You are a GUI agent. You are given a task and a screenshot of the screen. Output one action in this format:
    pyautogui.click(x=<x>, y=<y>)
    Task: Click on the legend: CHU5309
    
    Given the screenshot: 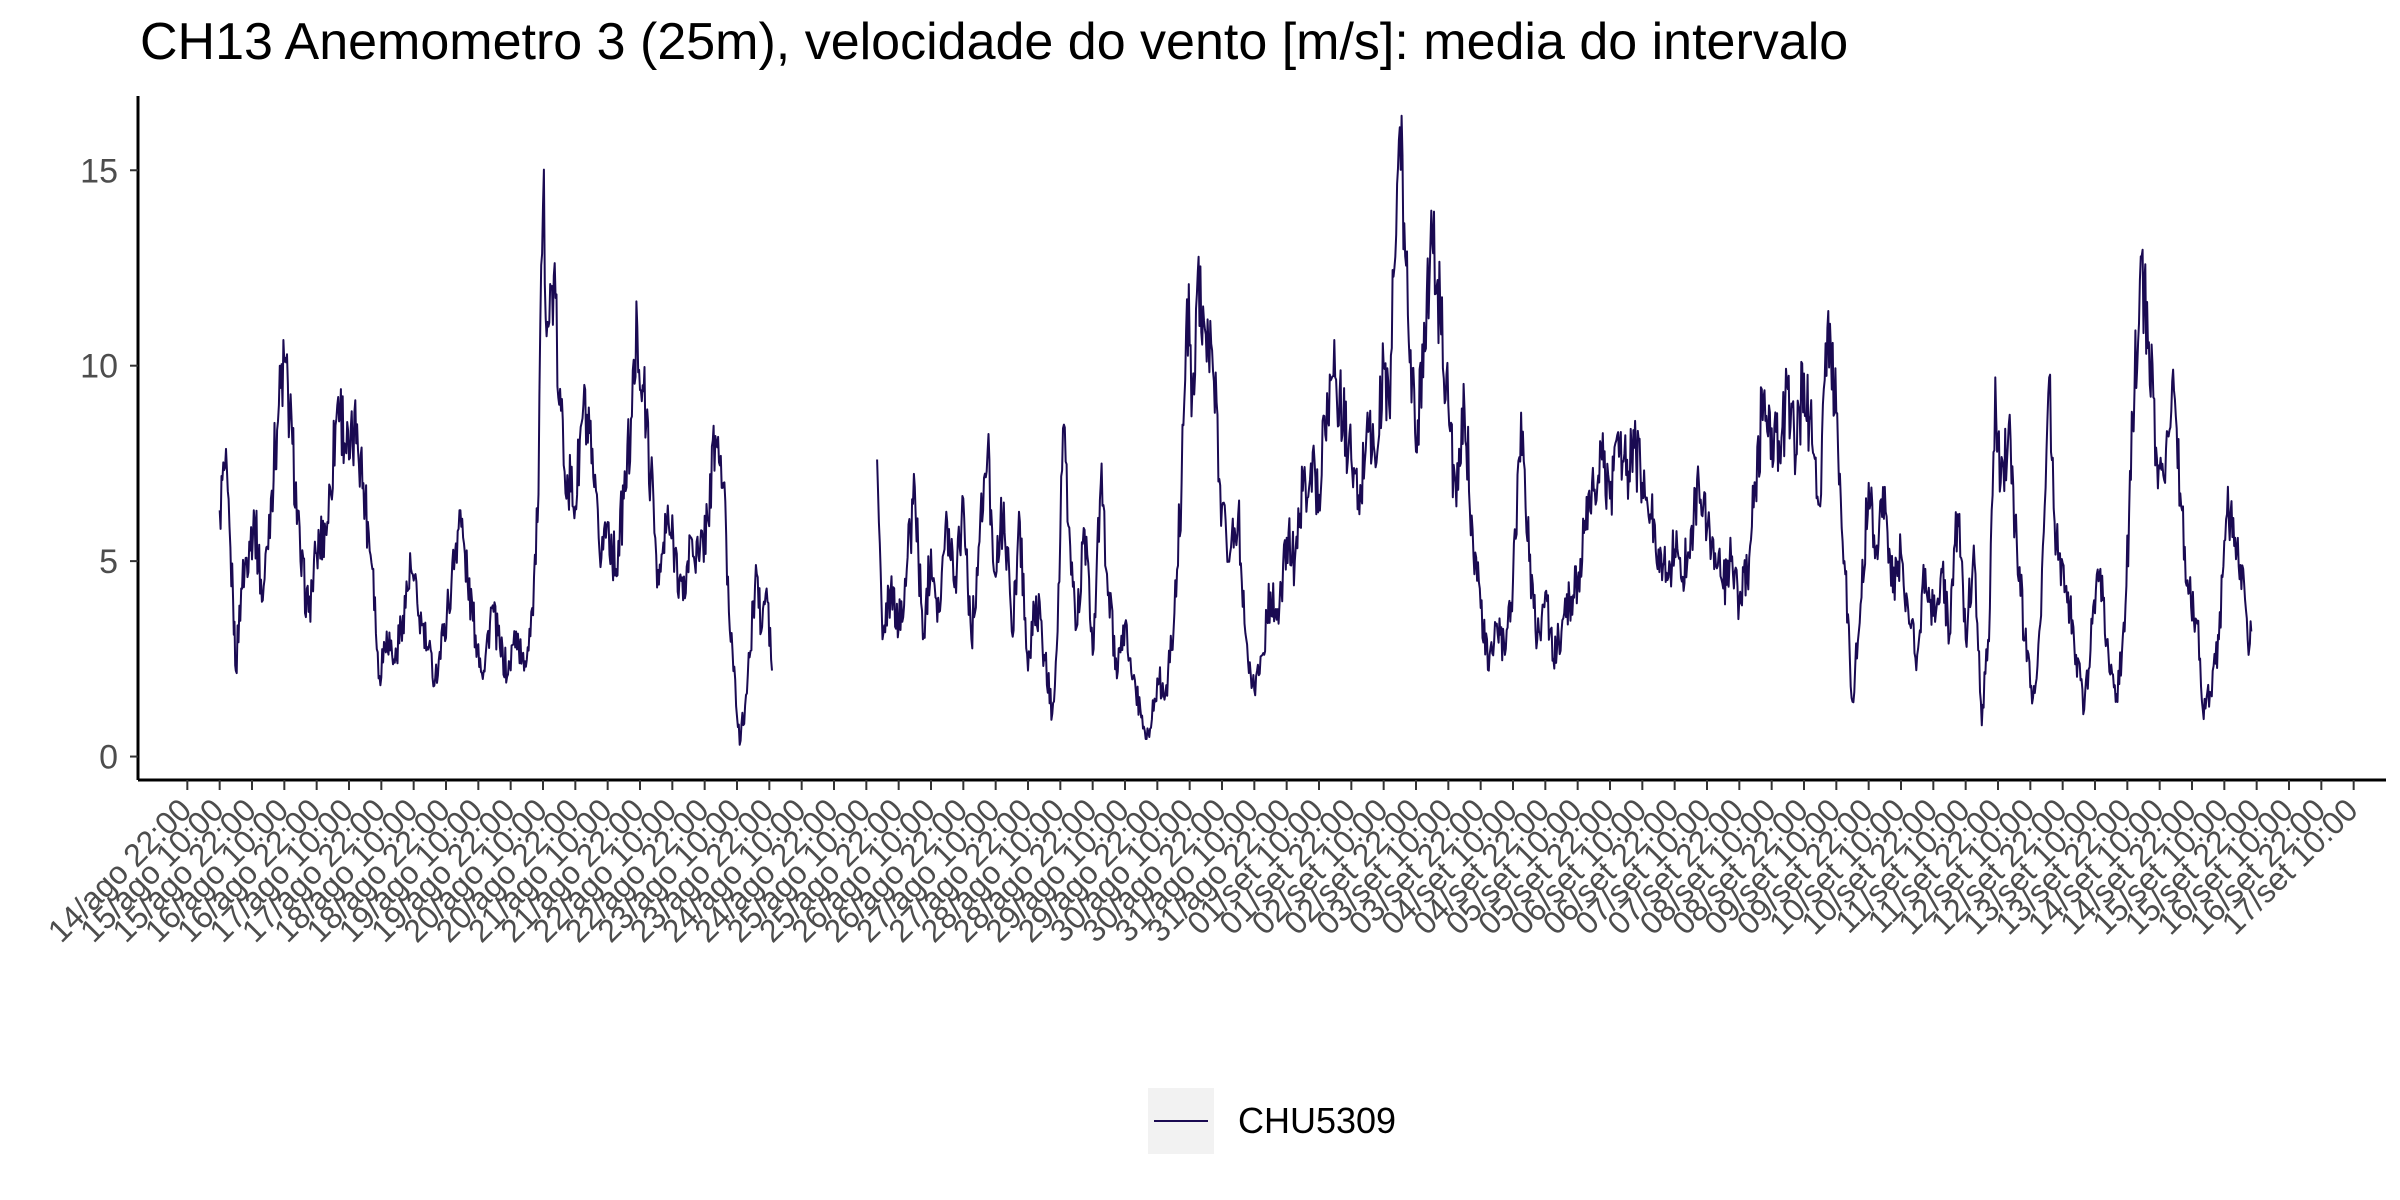 What is the action you would take?
    pyautogui.click(x=1272, y=1121)
    